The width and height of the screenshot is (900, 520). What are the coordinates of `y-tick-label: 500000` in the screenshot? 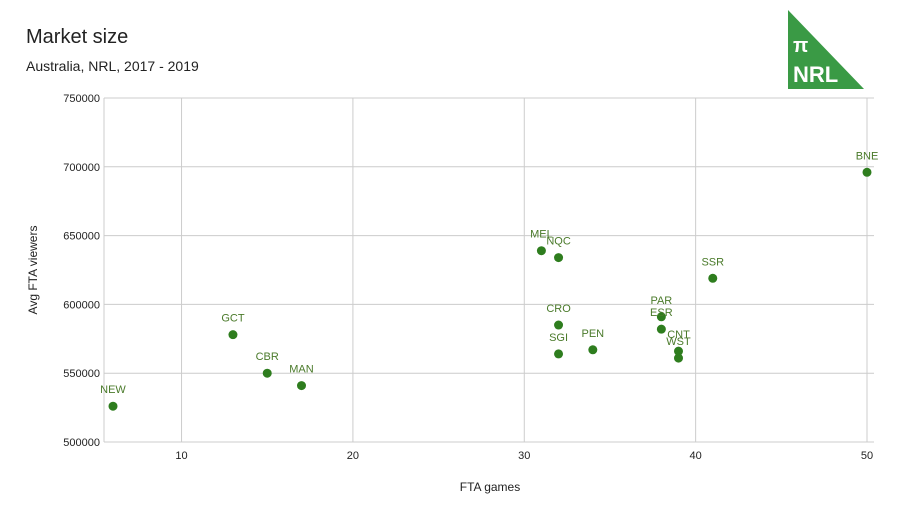 It's located at (81, 443).